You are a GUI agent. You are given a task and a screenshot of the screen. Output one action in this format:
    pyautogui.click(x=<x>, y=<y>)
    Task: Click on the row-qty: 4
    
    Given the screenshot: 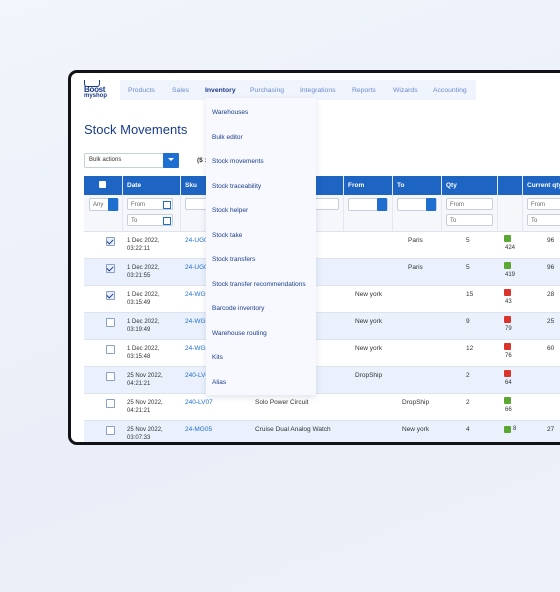 What is the action you would take?
    pyautogui.click(x=468, y=429)
    